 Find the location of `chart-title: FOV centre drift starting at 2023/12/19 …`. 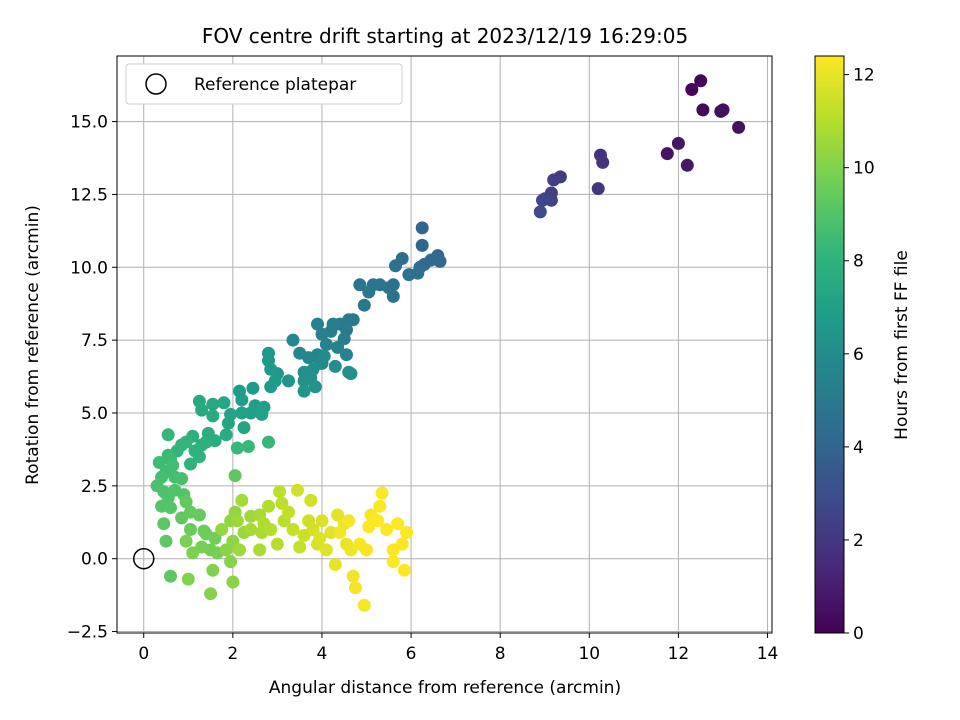

chart-title: FOV centre drift starting at 2023/12/19 … is located at coordinates (445, 36).